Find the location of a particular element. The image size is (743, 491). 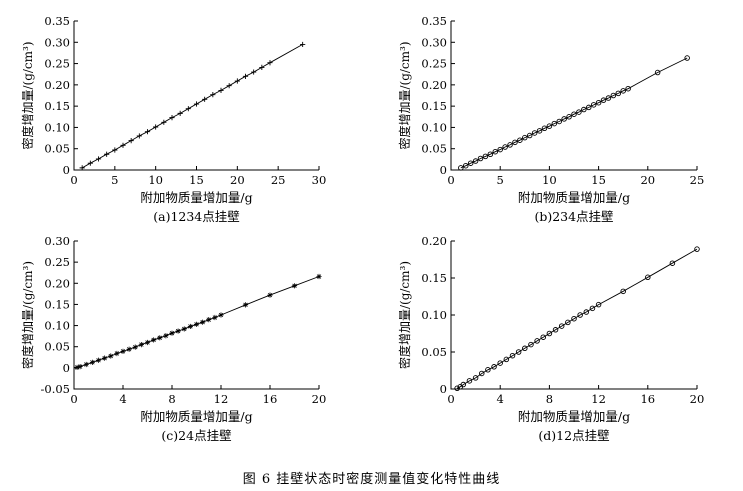

y-axis-label: 密度增加量/(g/cm³) is located at coordinates (27, 95).